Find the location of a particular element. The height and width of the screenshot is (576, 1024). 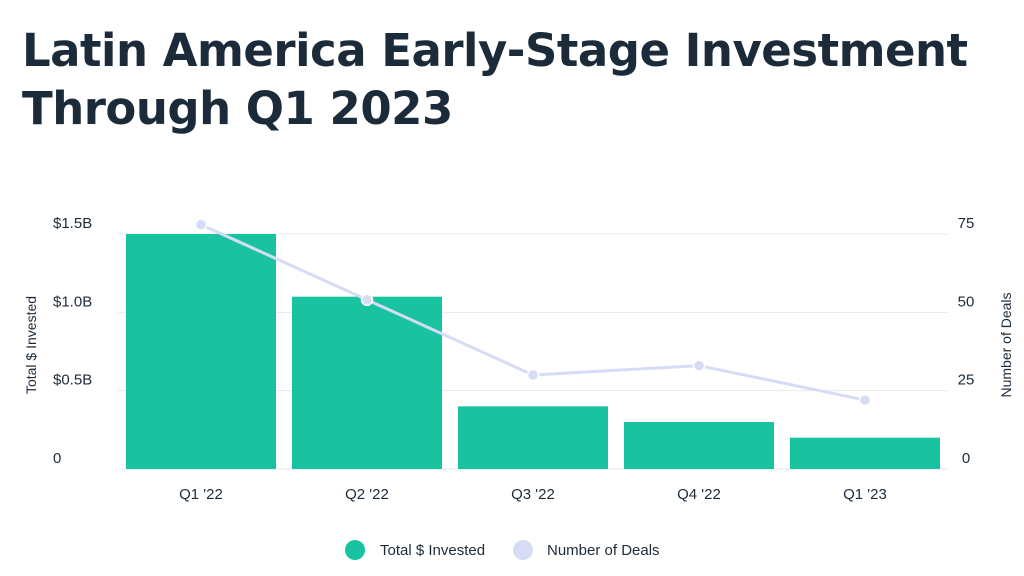

y-tick-label: $0.5B is located at coordinates (72, 380).